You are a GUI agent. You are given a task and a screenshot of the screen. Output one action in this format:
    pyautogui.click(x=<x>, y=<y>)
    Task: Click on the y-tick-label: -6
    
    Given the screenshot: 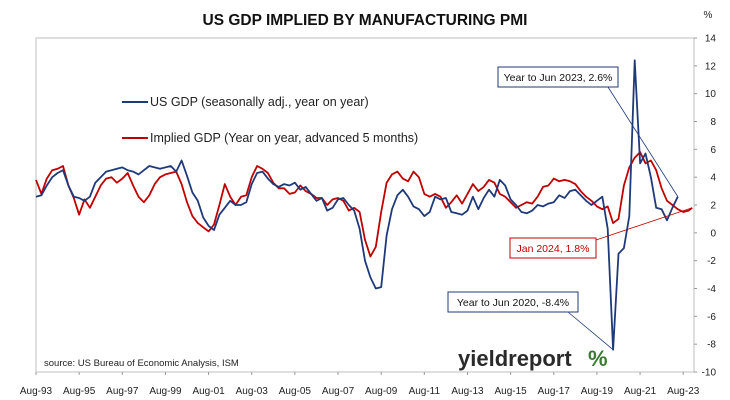 What is the action you would take?
    pyautogui.click(x=711, y=317)
    